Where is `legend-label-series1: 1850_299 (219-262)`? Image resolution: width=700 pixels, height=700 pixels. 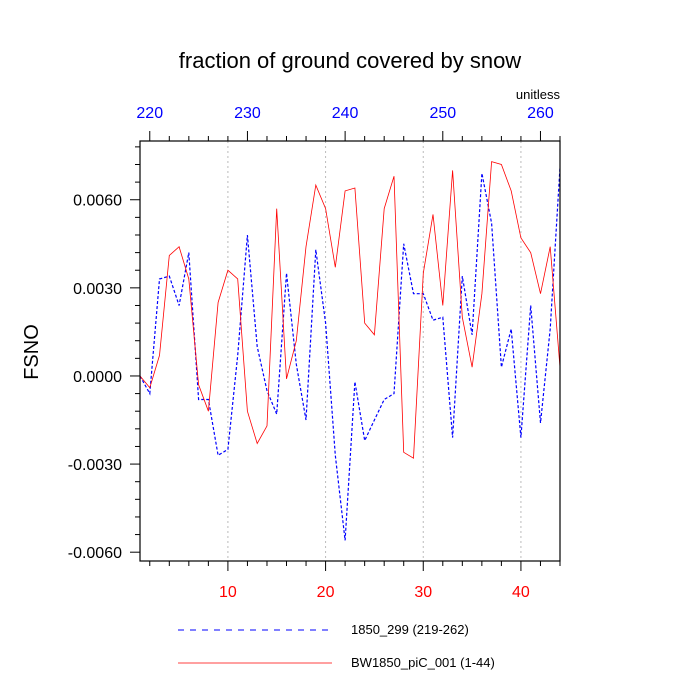 legend-label-series1: 1850_299 (219-262) is located at coordinates (410, 629).